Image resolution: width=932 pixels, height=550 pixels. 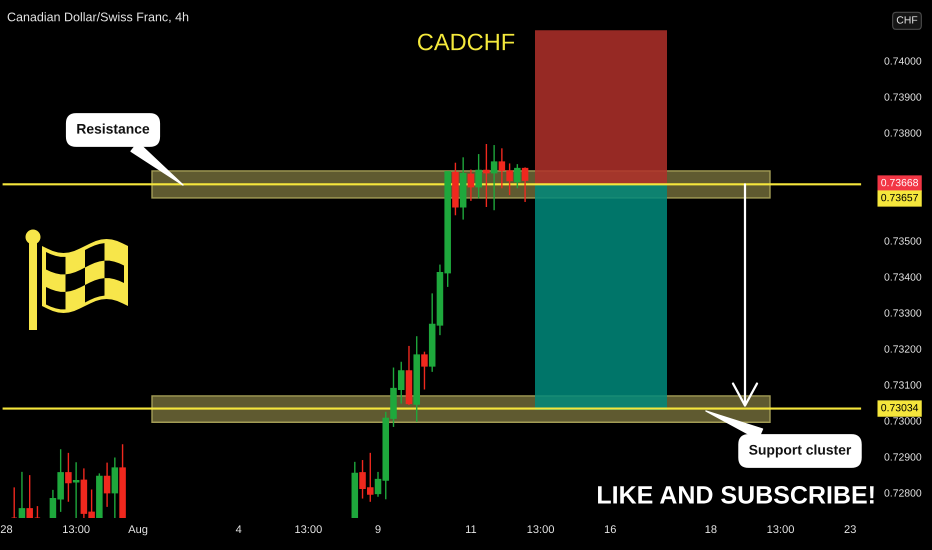 What do you see at coordinates (113, 129) in the screenshot?
I see `annotation: Resistance` at bounding box center [113, 129].